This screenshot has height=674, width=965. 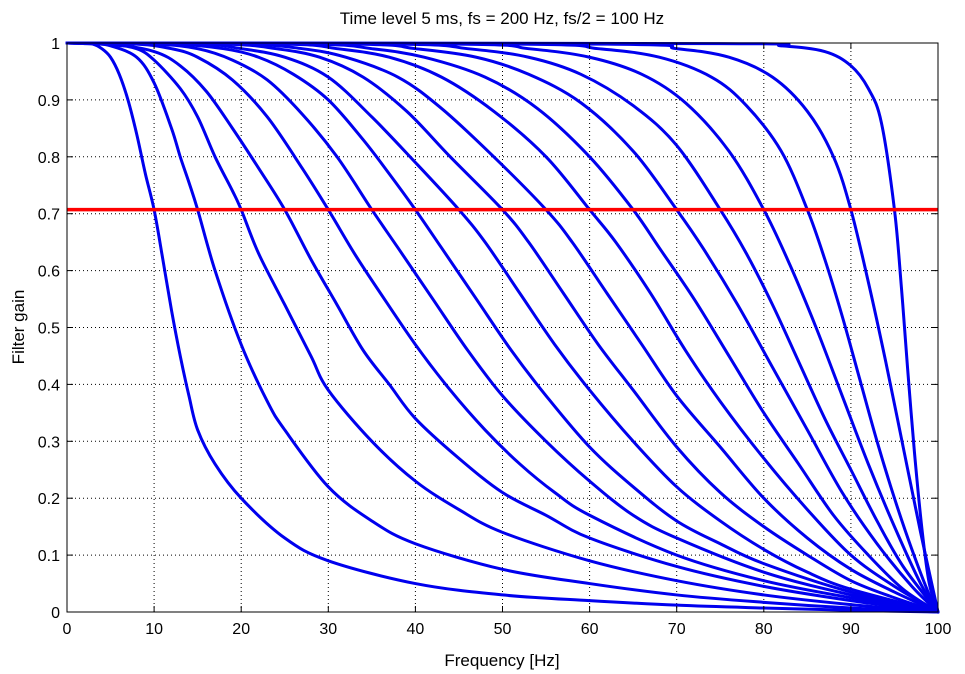 What do you see at coordinates (49, 272) in the screenshot?
I see `y-tick-label: 0.6` at bounding box center [49, 272].